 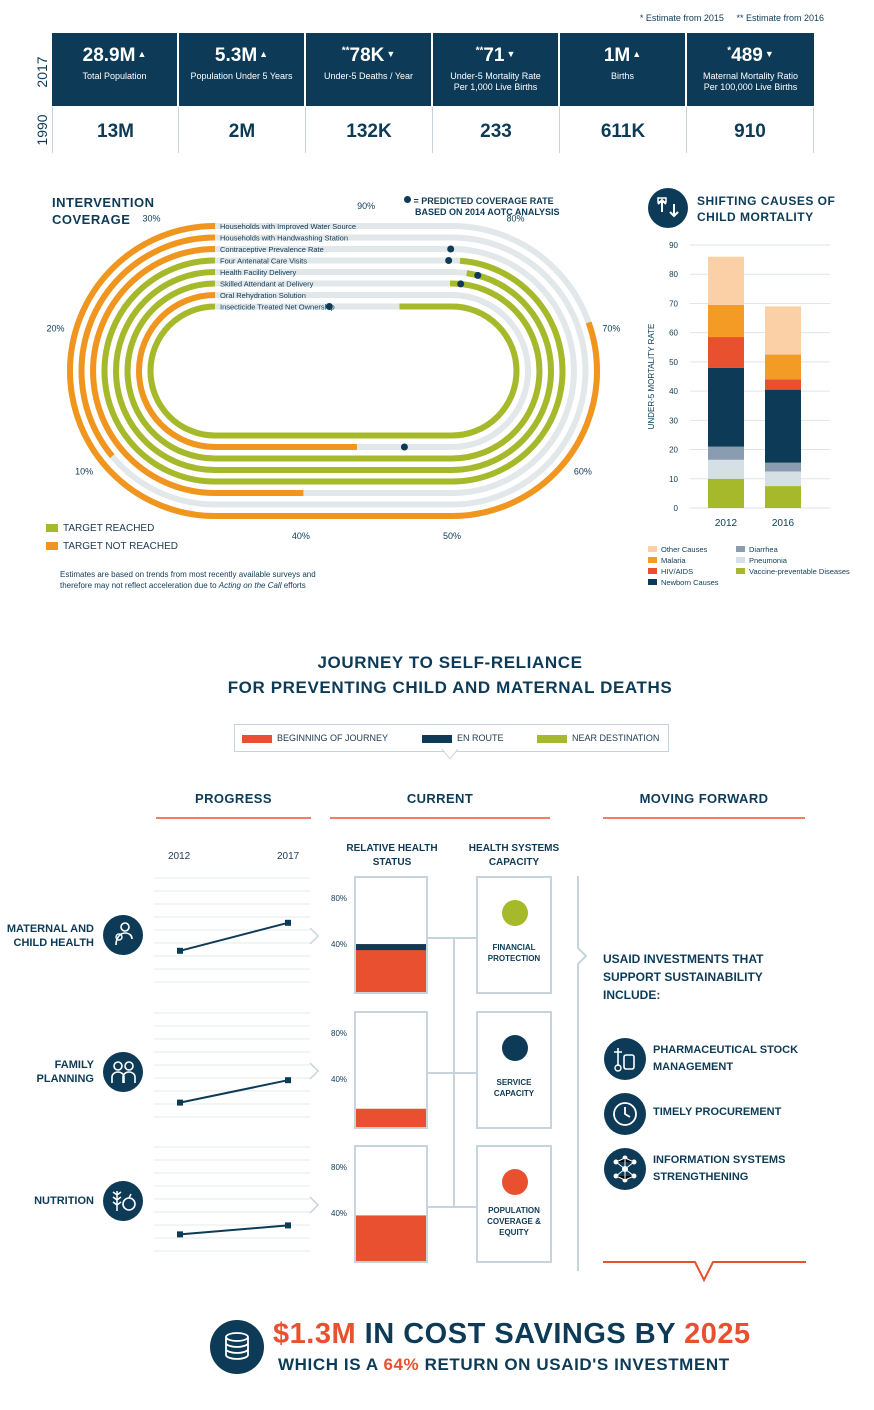 What do you see at coordinates (757, 549) in the screenshot?
I see `mortality-legend-item: Diarrhea` at bounding box center [757, 549].